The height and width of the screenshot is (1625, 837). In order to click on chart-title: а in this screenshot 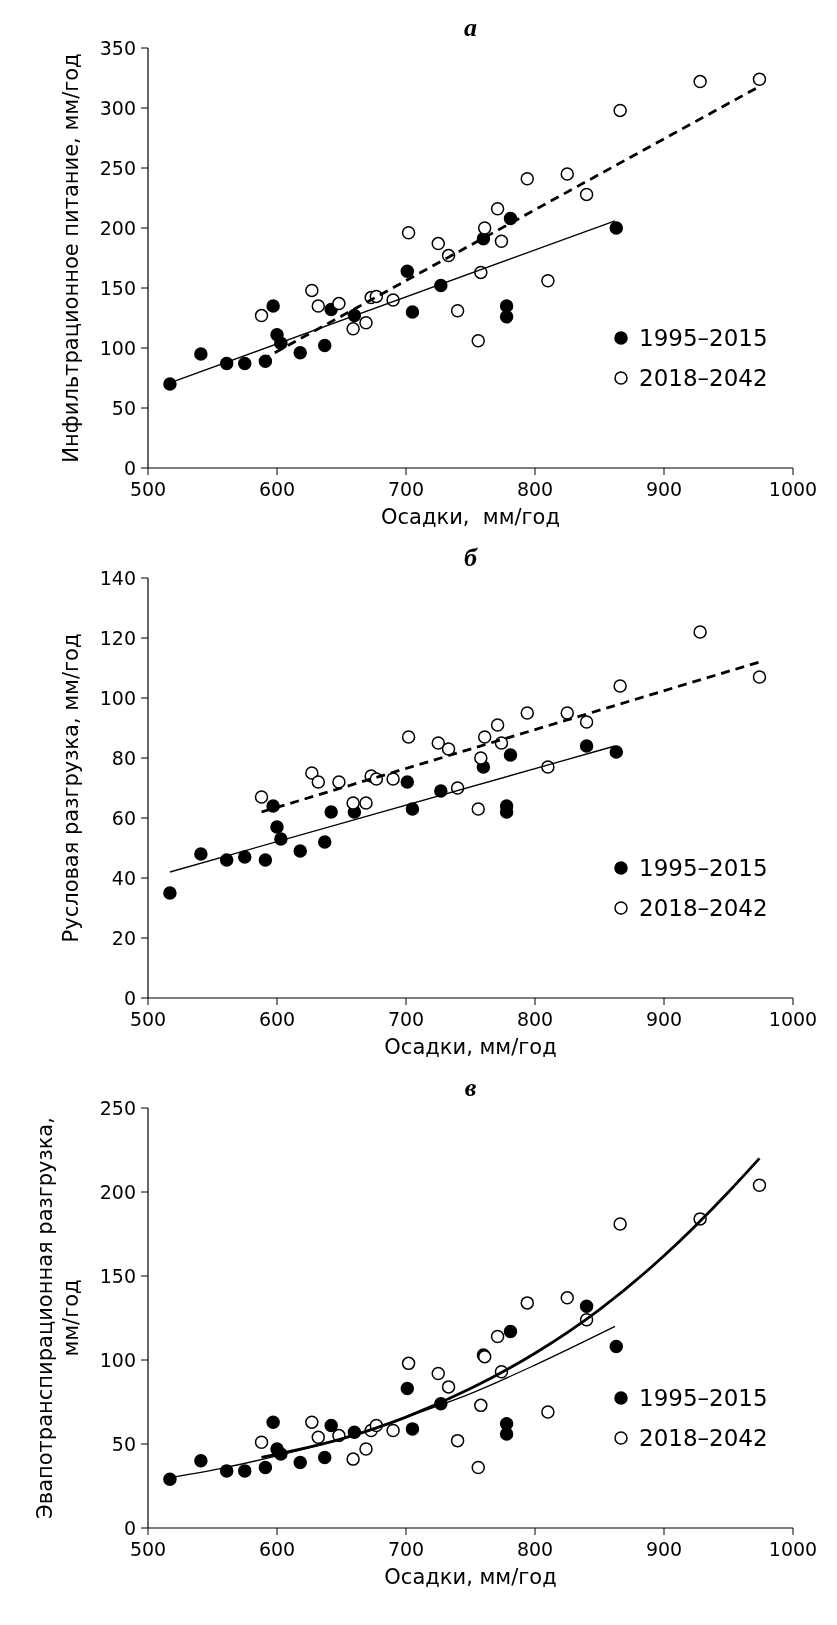, I will do `click(470, 27)`.